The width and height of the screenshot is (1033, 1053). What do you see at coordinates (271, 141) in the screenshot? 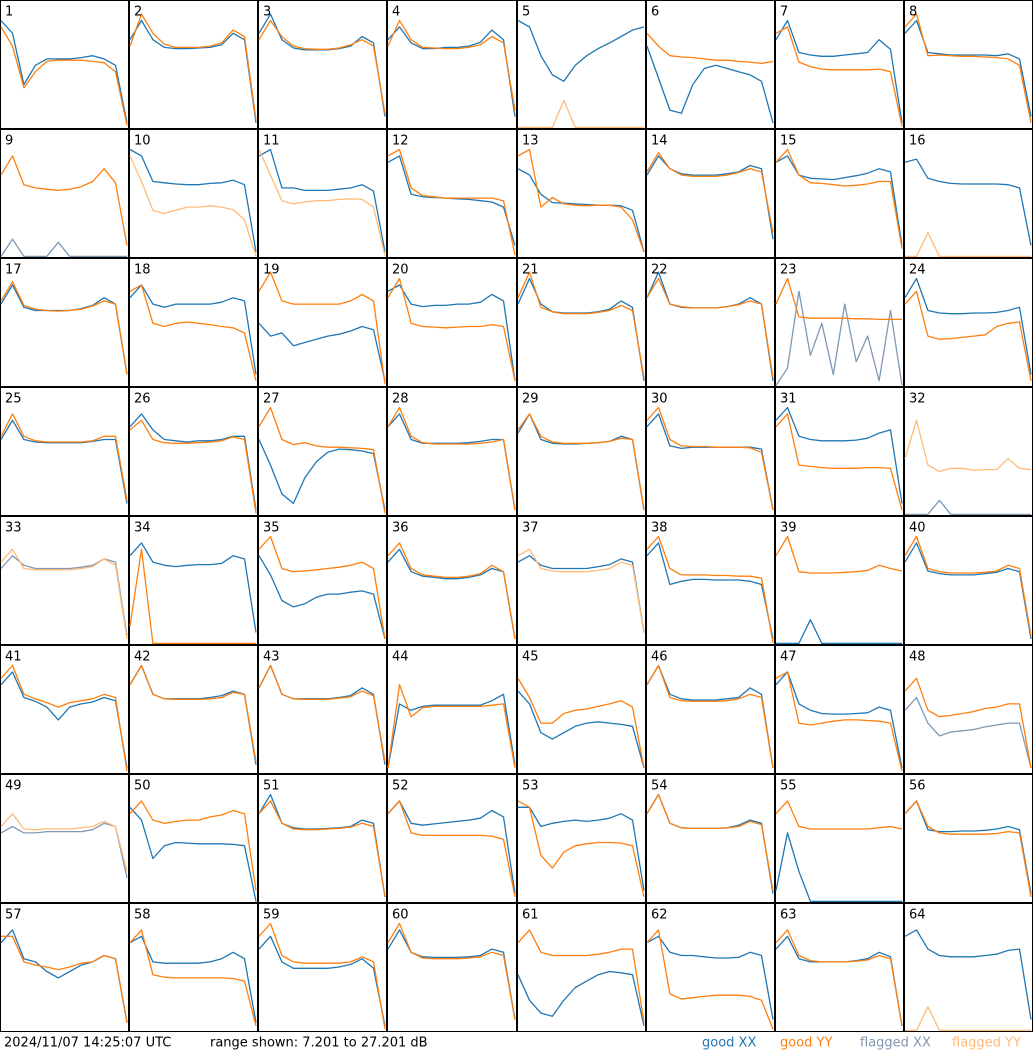
I see `panel-title: 11` at bounding box center [271, 141].